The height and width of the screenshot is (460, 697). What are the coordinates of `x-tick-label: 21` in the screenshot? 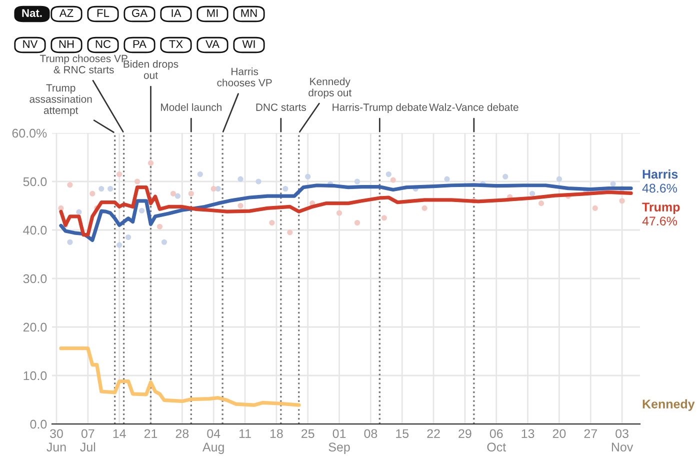 It's located at (151, 433).